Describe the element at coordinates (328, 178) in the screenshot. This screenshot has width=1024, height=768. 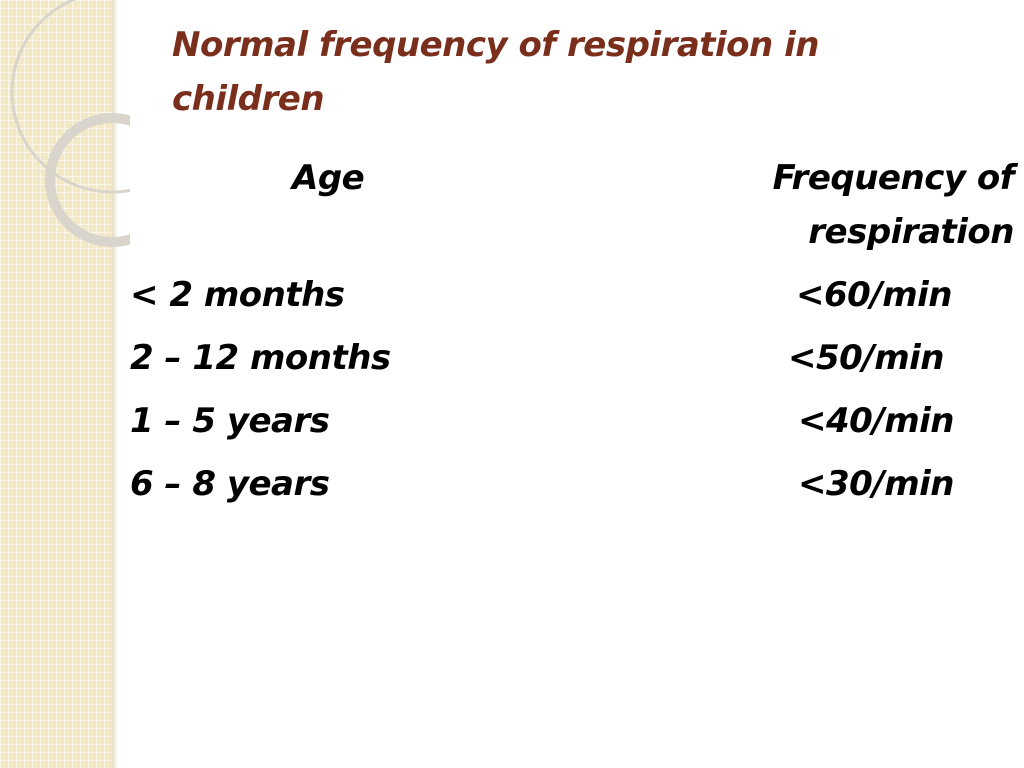
I see `age-column-header: Age` at that location.